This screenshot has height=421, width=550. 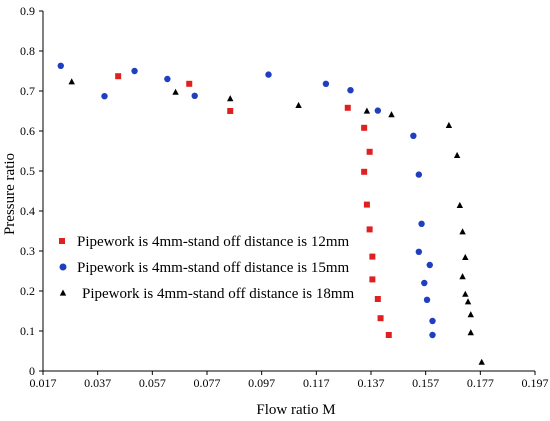 What do you see at coordinates (535, 383) in the screenshot?
I see `x-tick-label: 0.197` at bounding box center [535, 383].